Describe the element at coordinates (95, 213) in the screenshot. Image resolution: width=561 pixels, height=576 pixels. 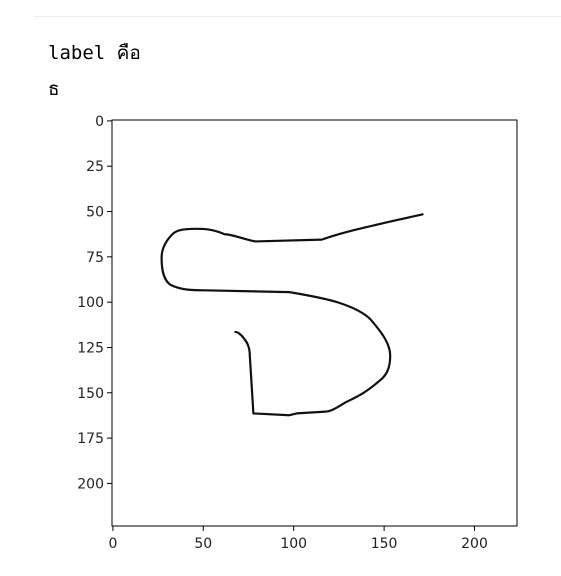
I see `y-tick-label: 50` at that location.